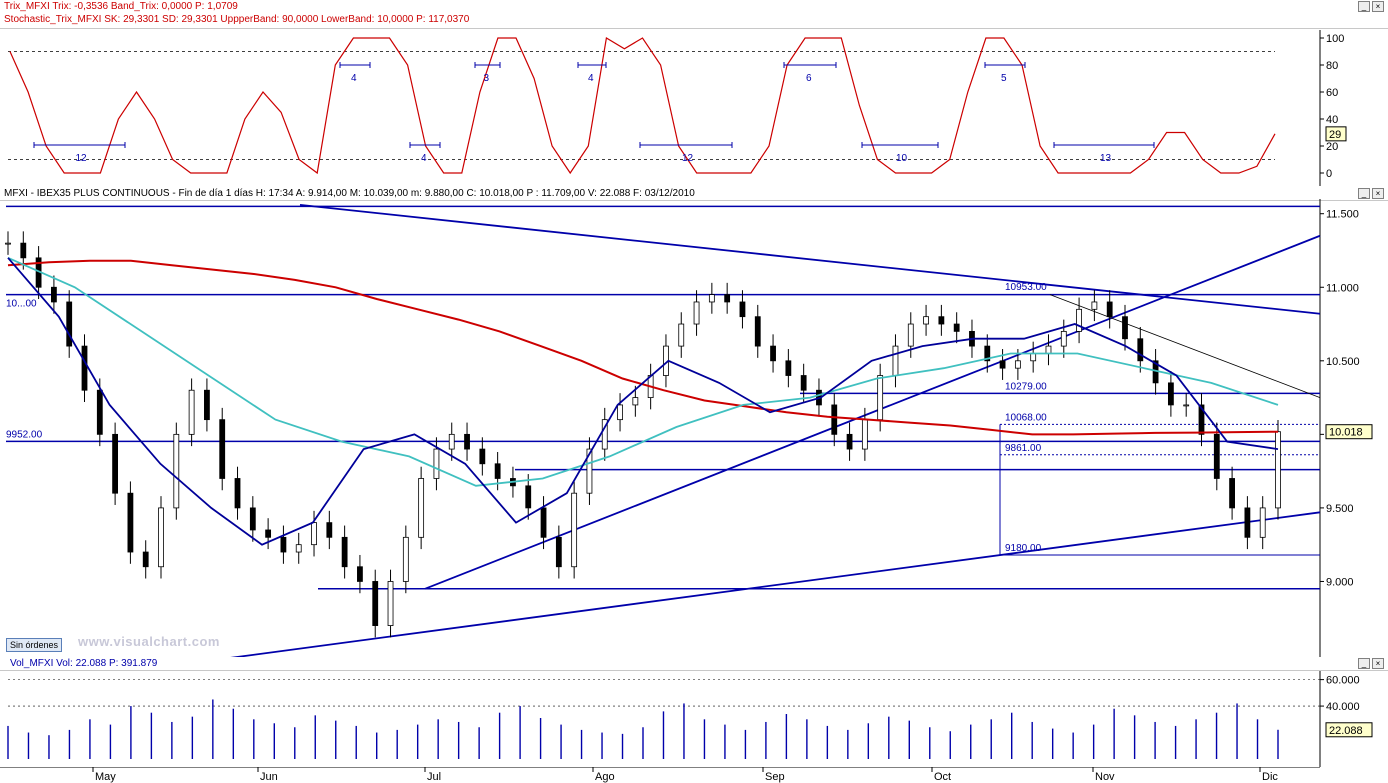 This screenshot has width=1388, height=783. What do you see at coordinates (1329, 174) in the screenshot?
I see `y-tick-label: 0` at bounding box center [1329, 174].